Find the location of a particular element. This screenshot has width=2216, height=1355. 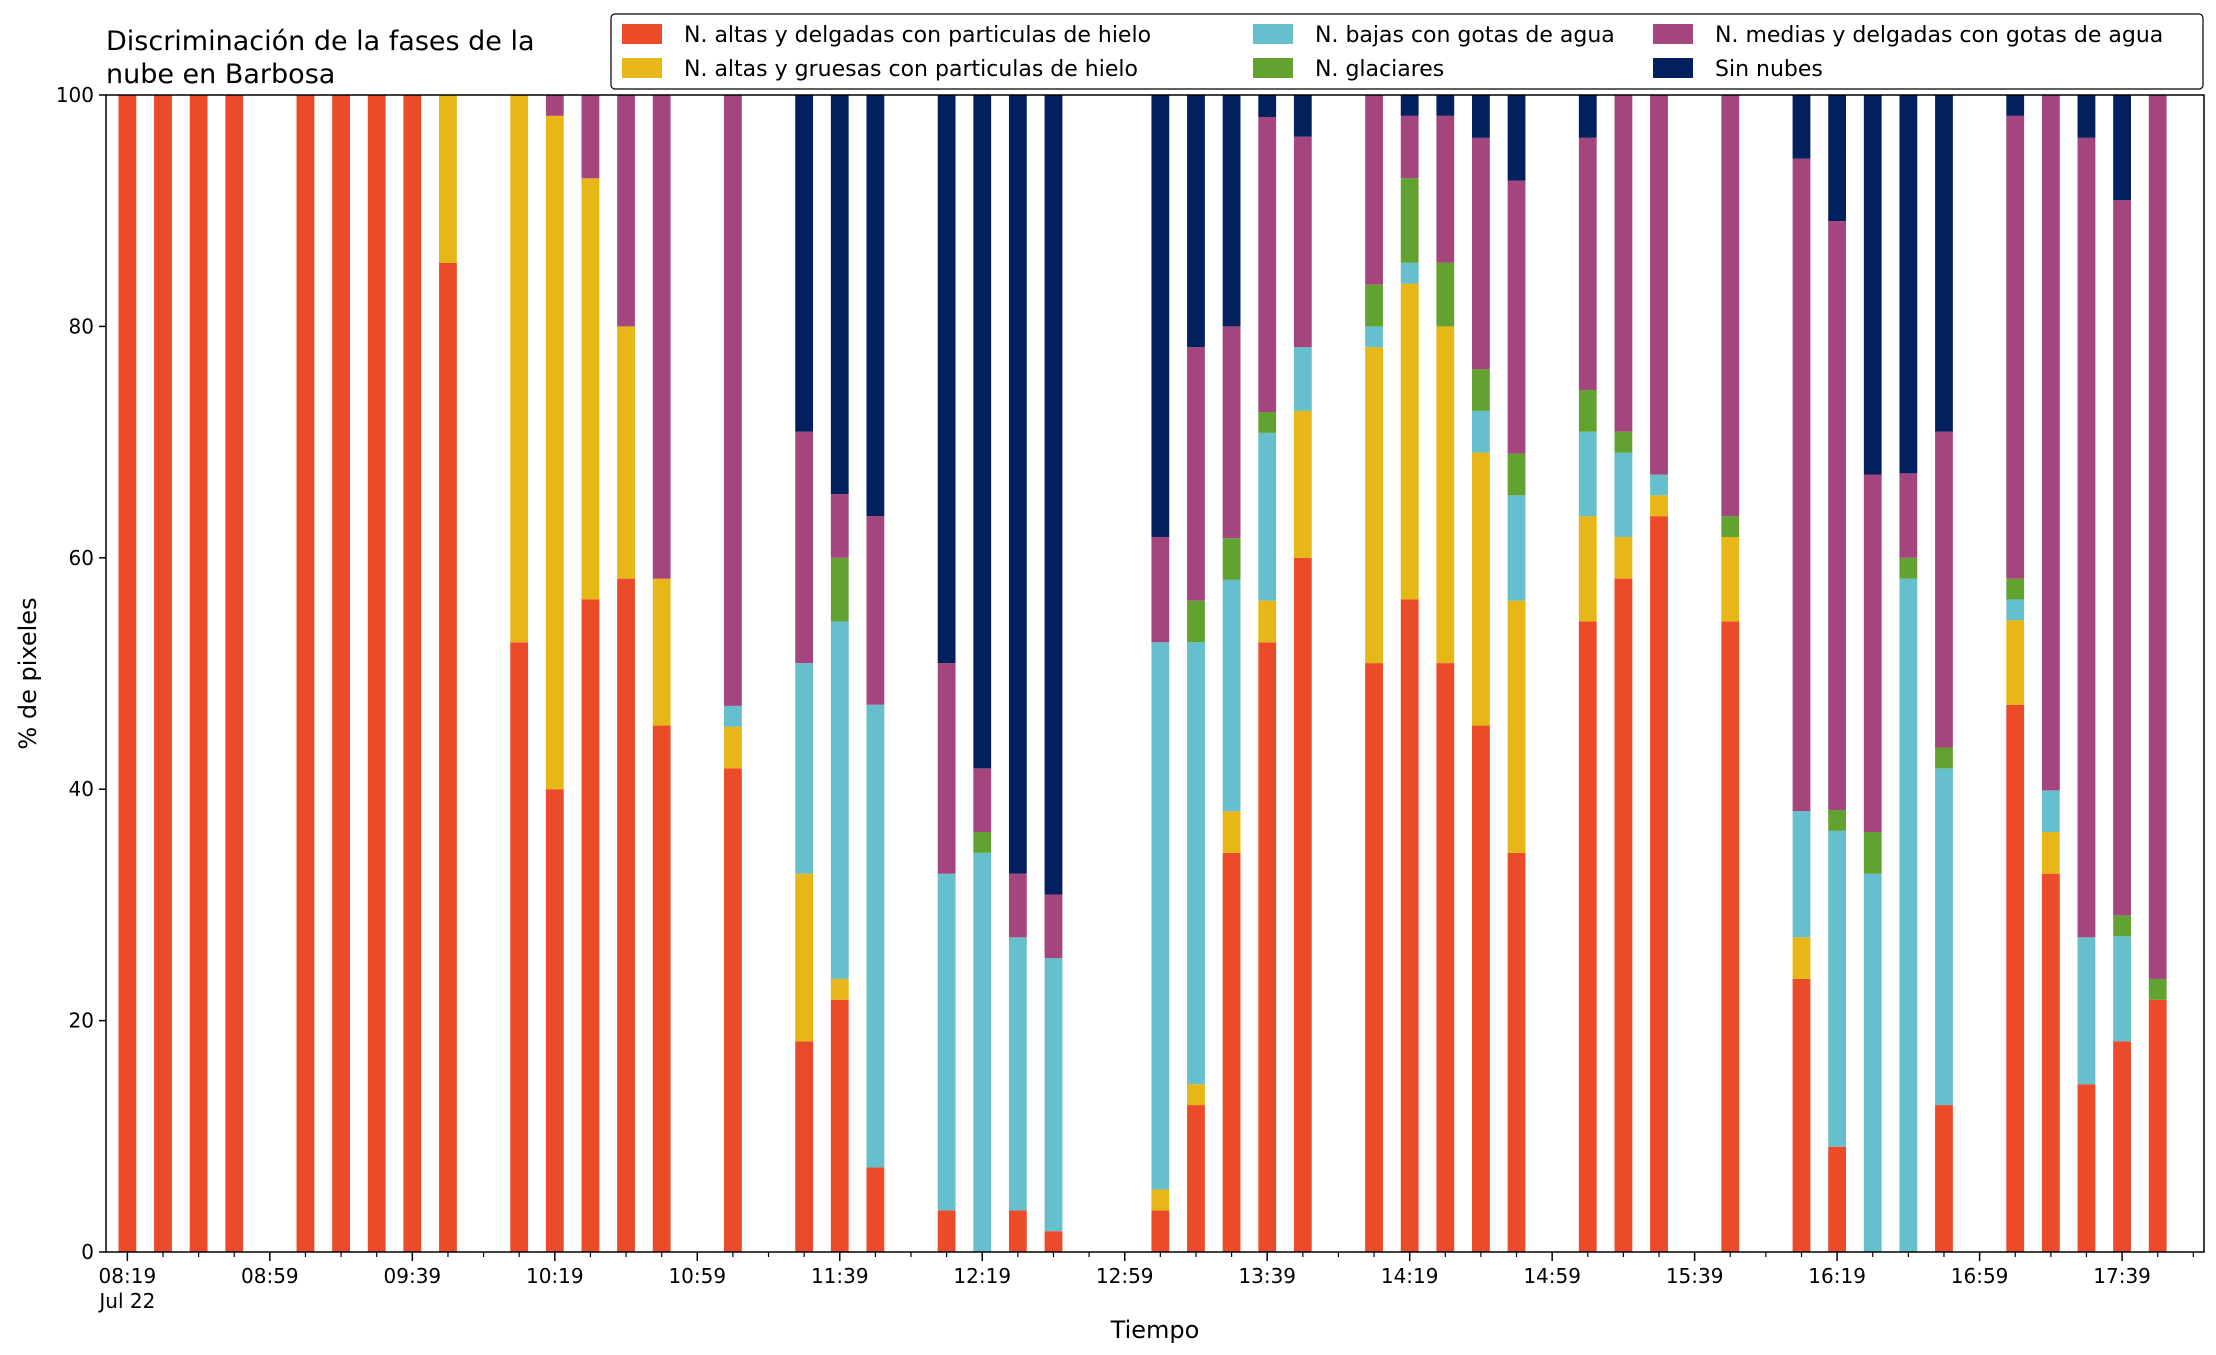

y-tick-label: 80 is located at coordinates (81, 326).